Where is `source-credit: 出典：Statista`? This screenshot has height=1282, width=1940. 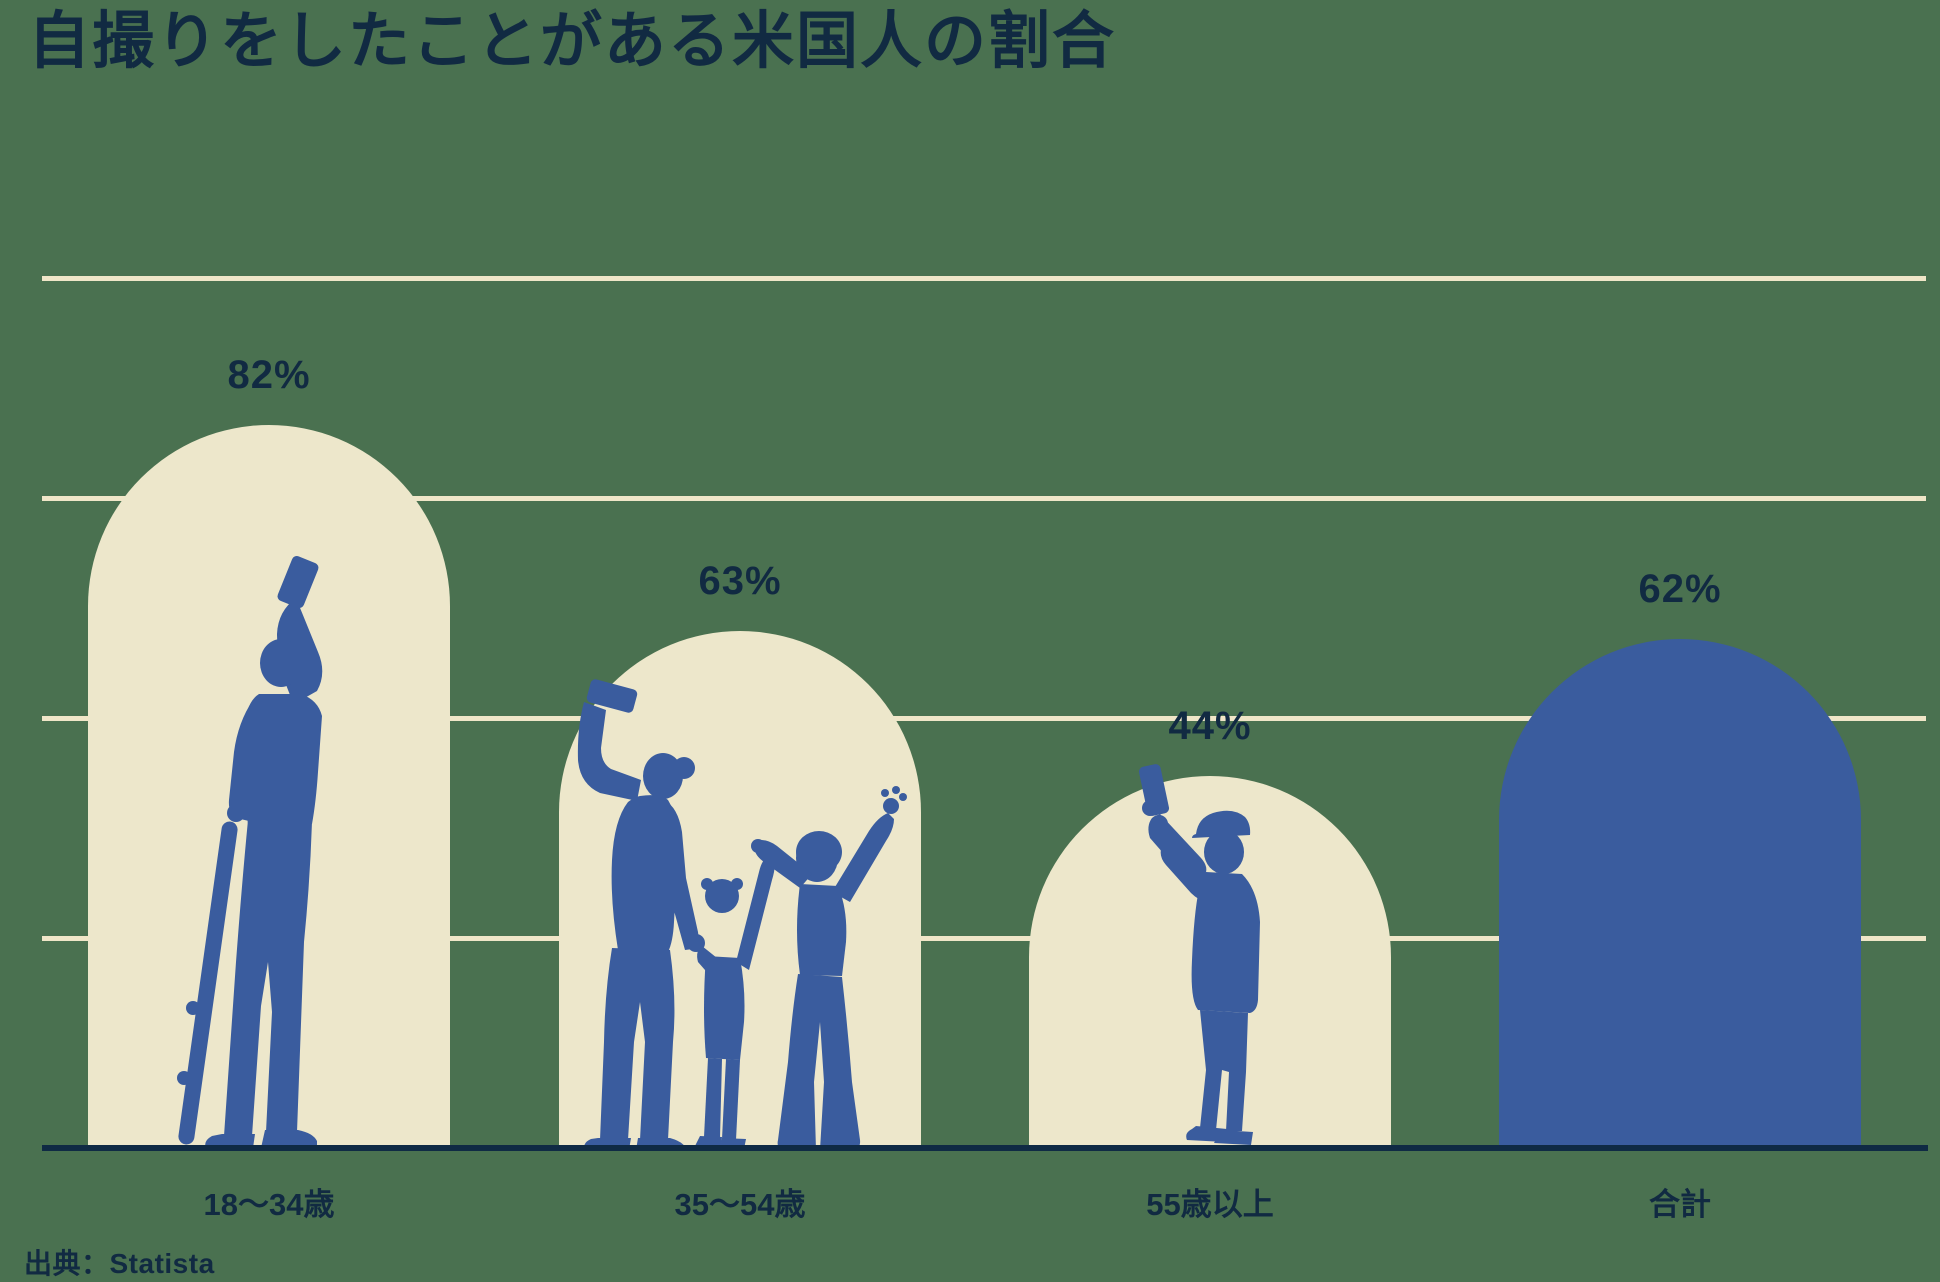
source-credit: 出典：Statista is located at coordinates (119, 1263).